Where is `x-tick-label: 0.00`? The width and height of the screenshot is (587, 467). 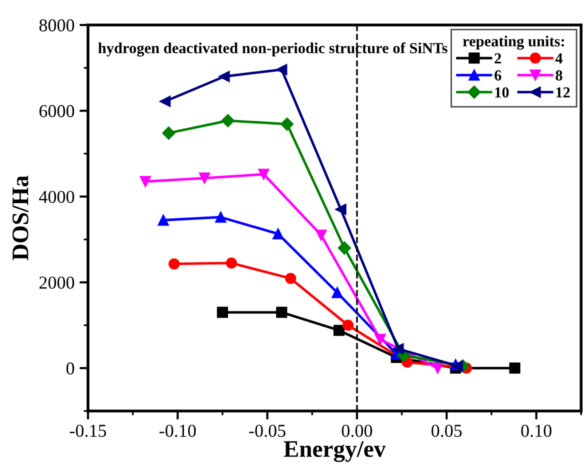
x-tick-label: 0.00 is located at coordinates (357, 430).